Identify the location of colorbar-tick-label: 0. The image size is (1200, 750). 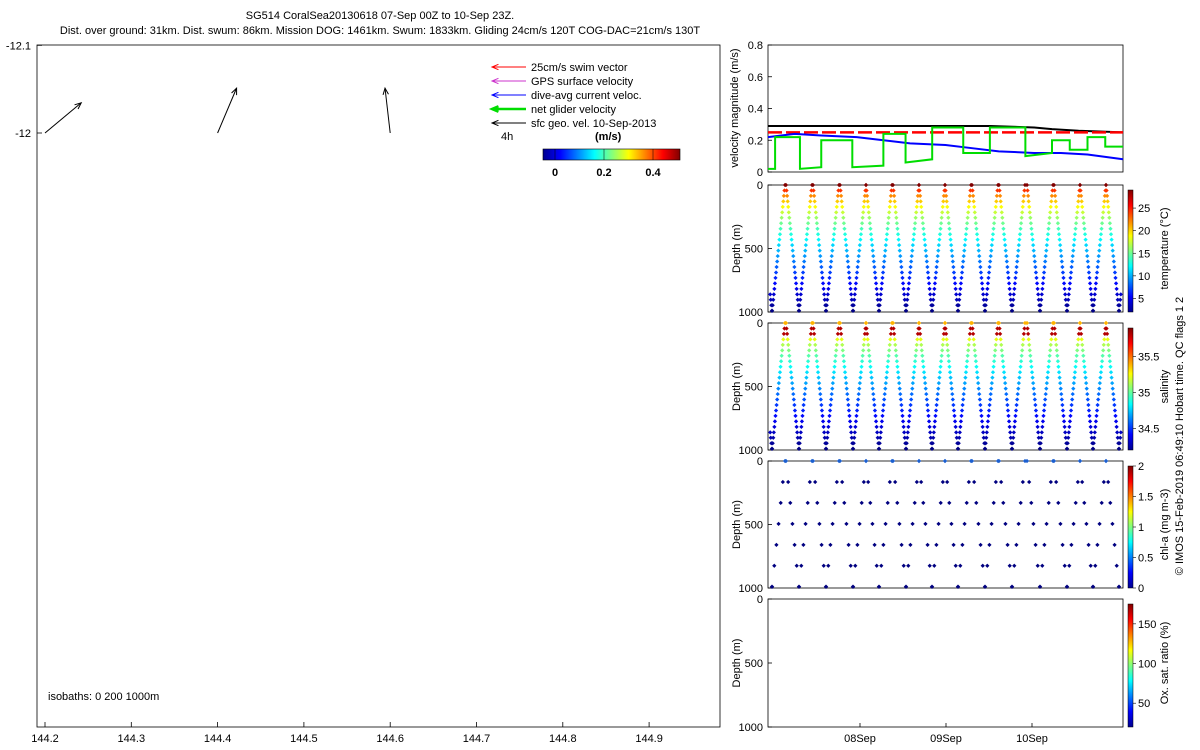
(1141, 589).